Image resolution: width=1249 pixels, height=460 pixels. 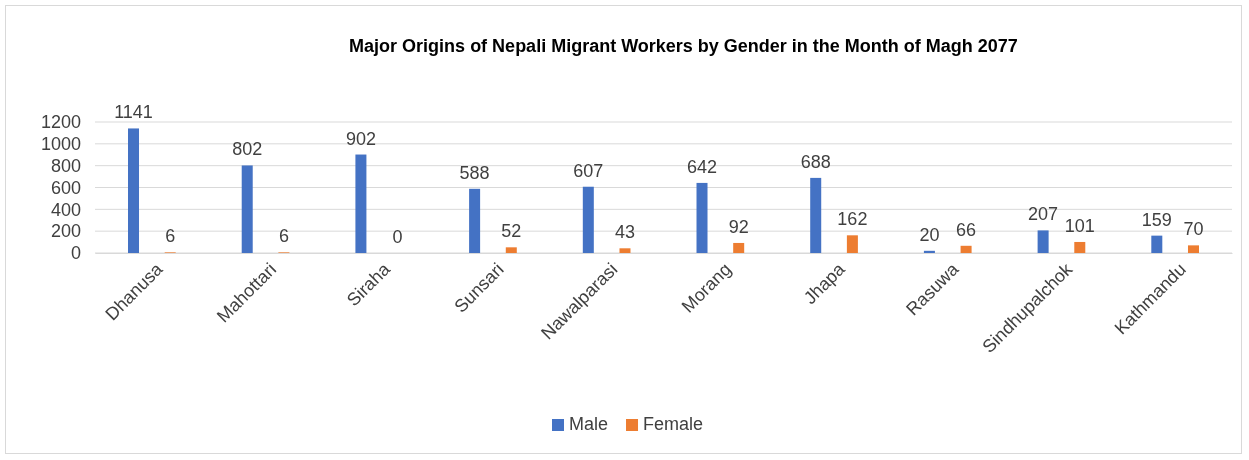 What do you see at coordinates (1193, 229) in the screenshot?
I see `data-label: 70` at bounding box center [1193, 229].